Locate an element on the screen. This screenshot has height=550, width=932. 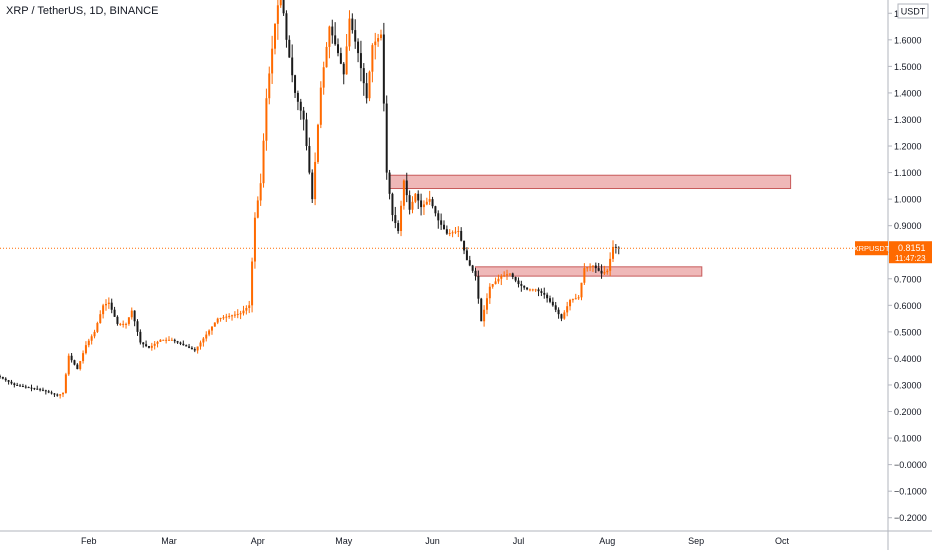
price-tick-label: 0.3000 is located at coordinates (908, 385).